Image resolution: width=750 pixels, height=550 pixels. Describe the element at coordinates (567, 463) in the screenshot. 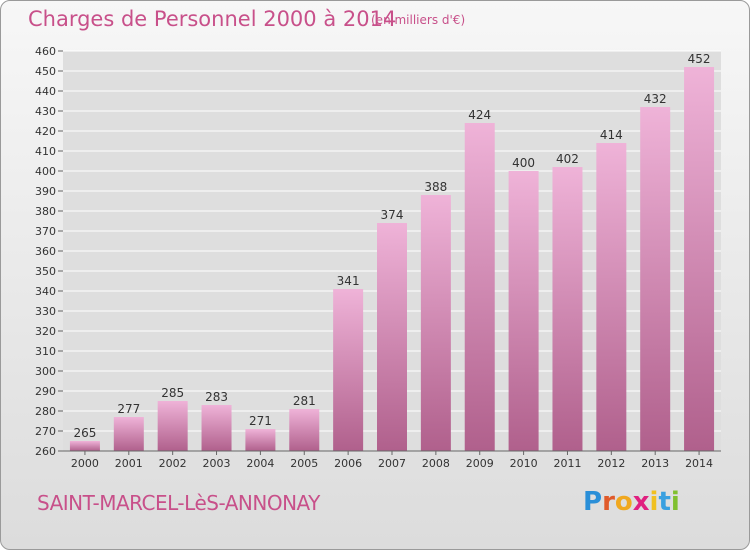

I see `x-tick-label: 2011` at that location.